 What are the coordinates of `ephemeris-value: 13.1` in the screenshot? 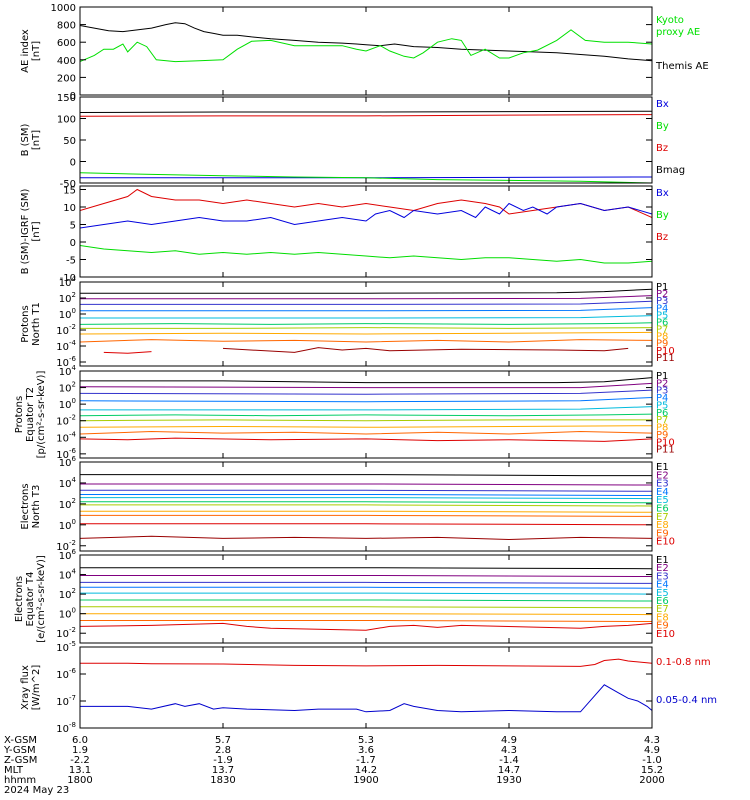 It's located at (80, 770).